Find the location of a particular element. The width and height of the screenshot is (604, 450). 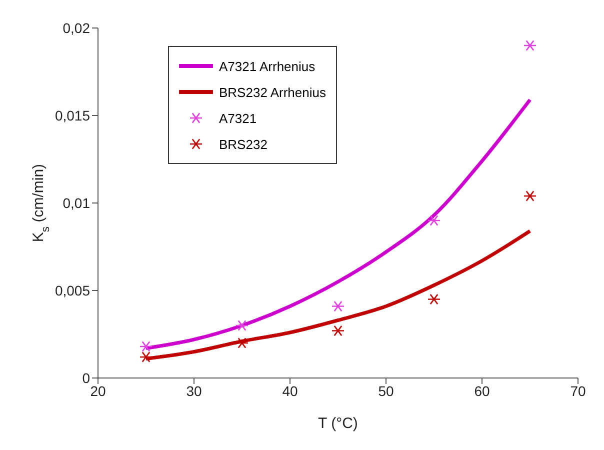

y-tick-label: 0 is located at coordinates (86, 378).